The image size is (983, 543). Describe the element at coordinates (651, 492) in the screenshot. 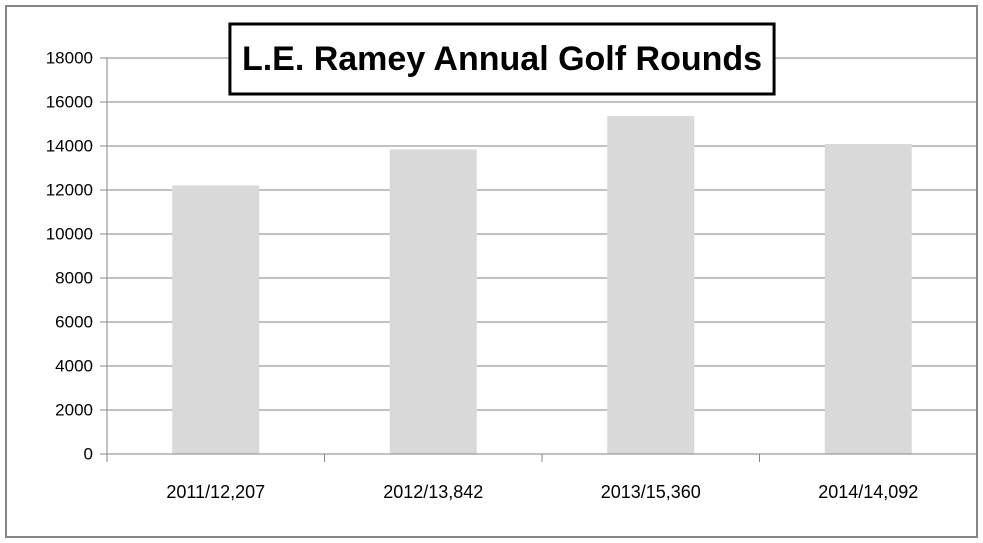

I see `x-tick-label: 2013/15,360` at that location.